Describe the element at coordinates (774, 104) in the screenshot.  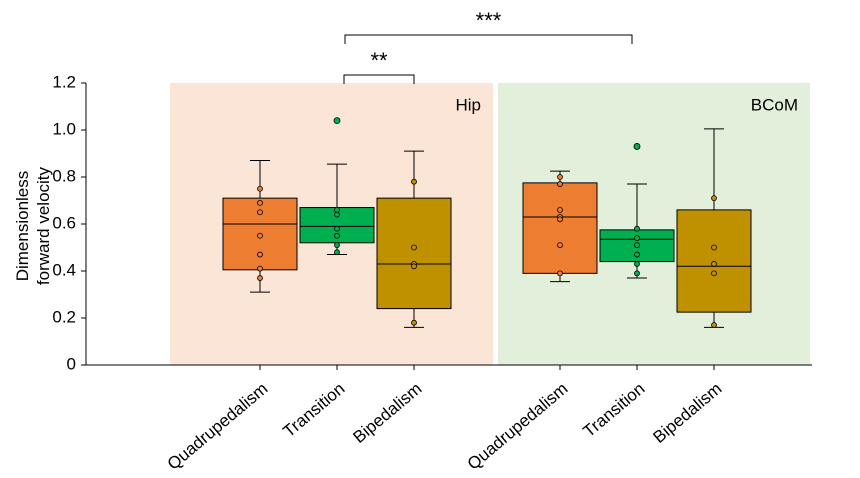
I see `panel-label: BCoM` at that location.